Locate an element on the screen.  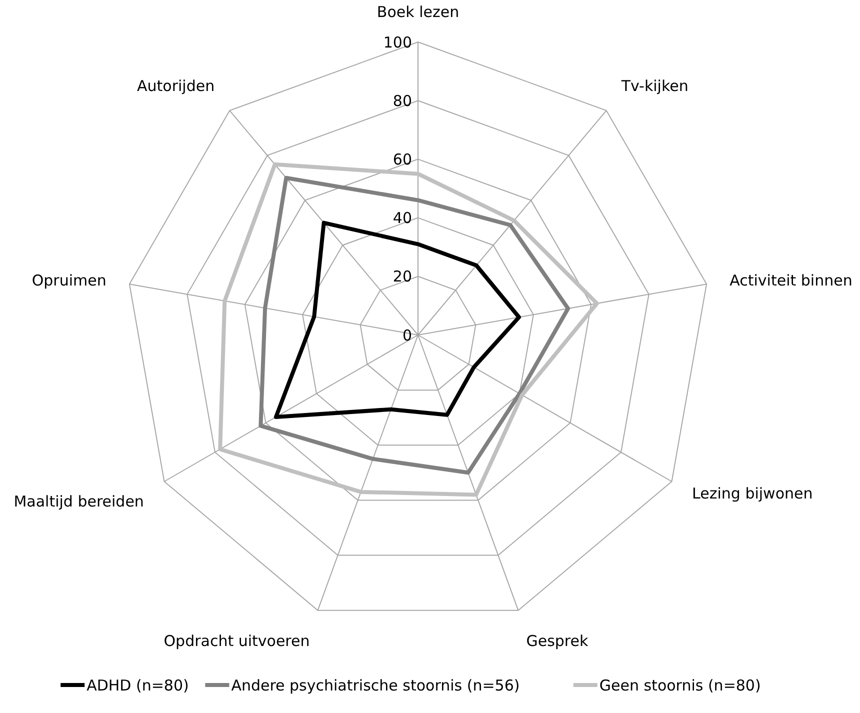
y-tick-label: 80 is located at coordinates (402, 101).